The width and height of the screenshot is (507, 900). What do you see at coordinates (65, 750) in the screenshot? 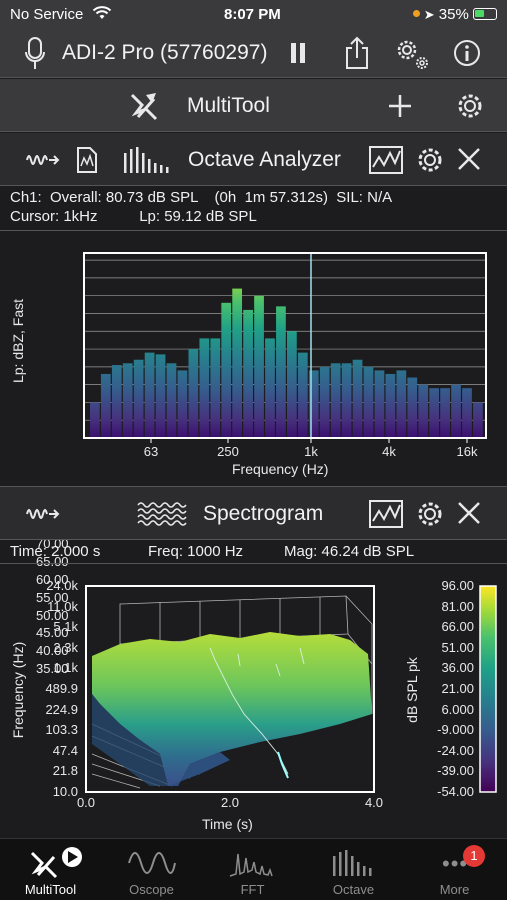
I see `spectro-ytick: 47.4` at bounding box center [65, 750].